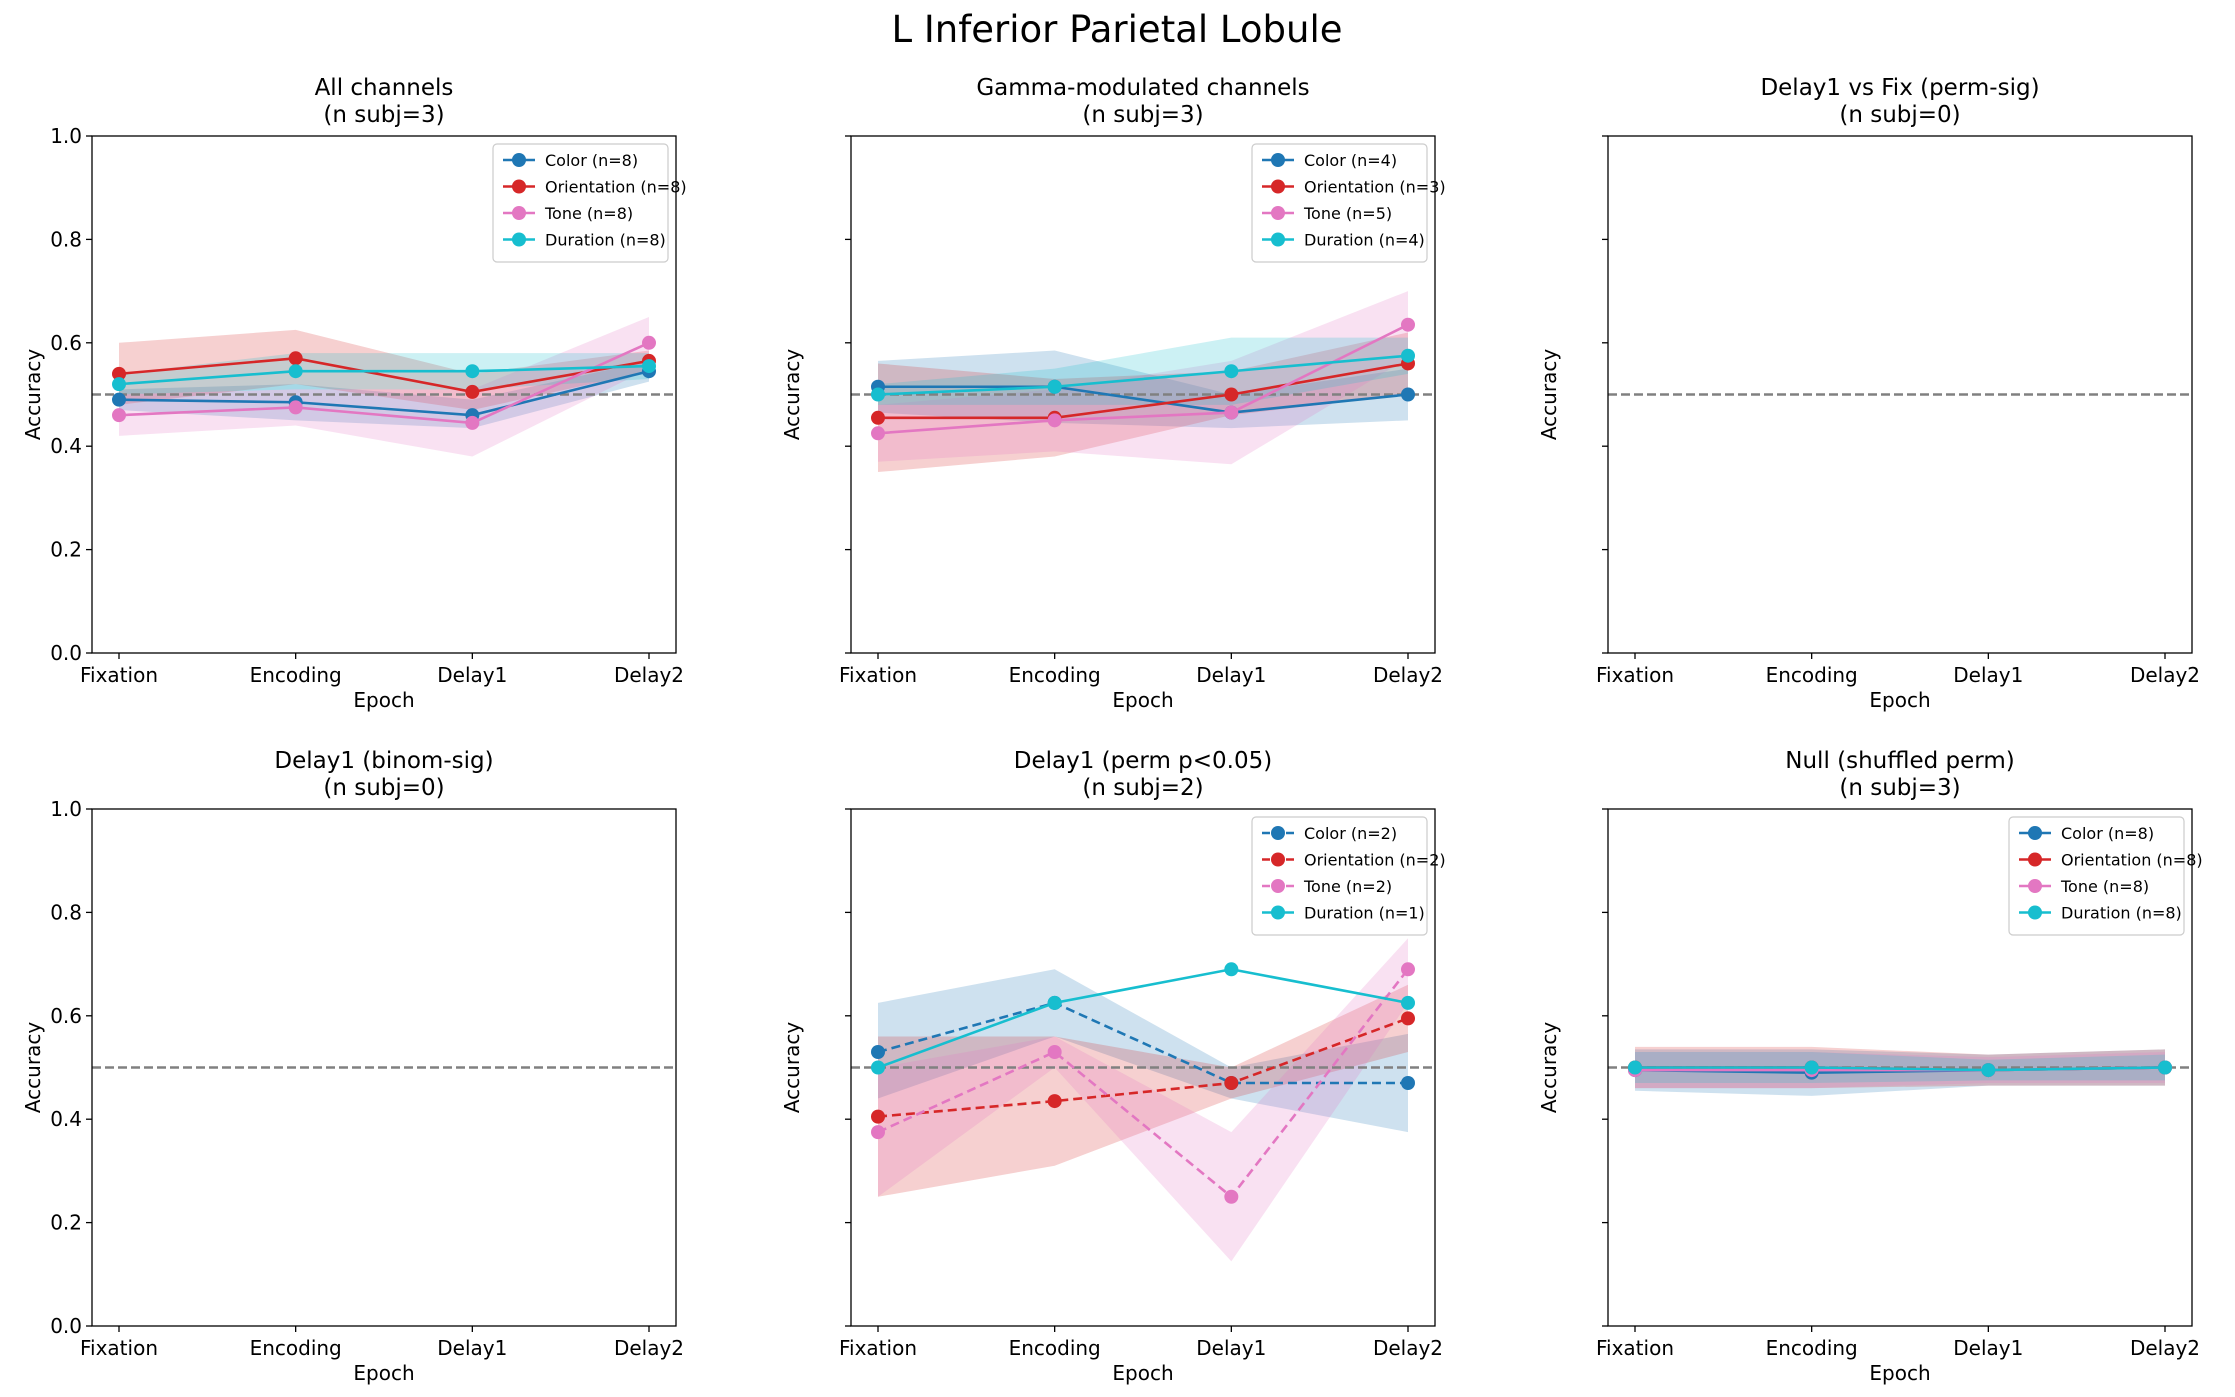 This screenshot has width=2235, height=1397. Describe the element at coordinates (384, 88) in the screenshot. I see `chart-title: All channels` at that location.